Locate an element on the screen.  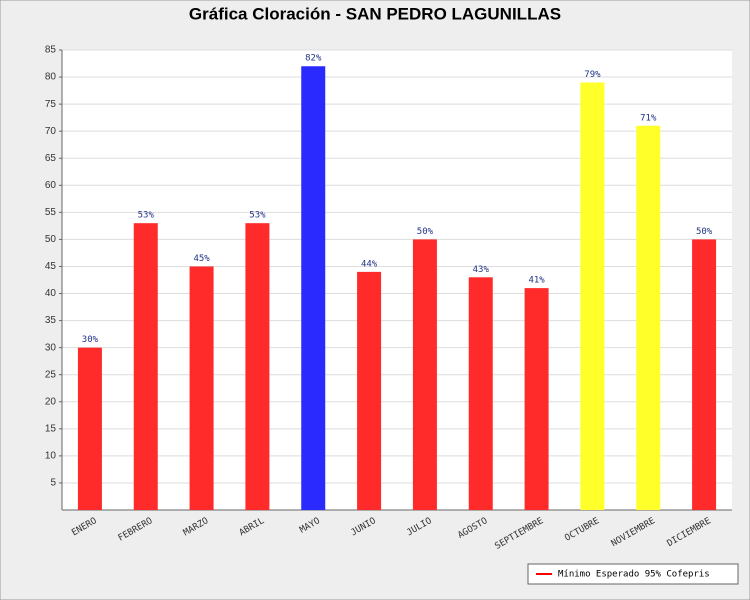
y-tick-label: 50 is located at coordinates (51, 239).